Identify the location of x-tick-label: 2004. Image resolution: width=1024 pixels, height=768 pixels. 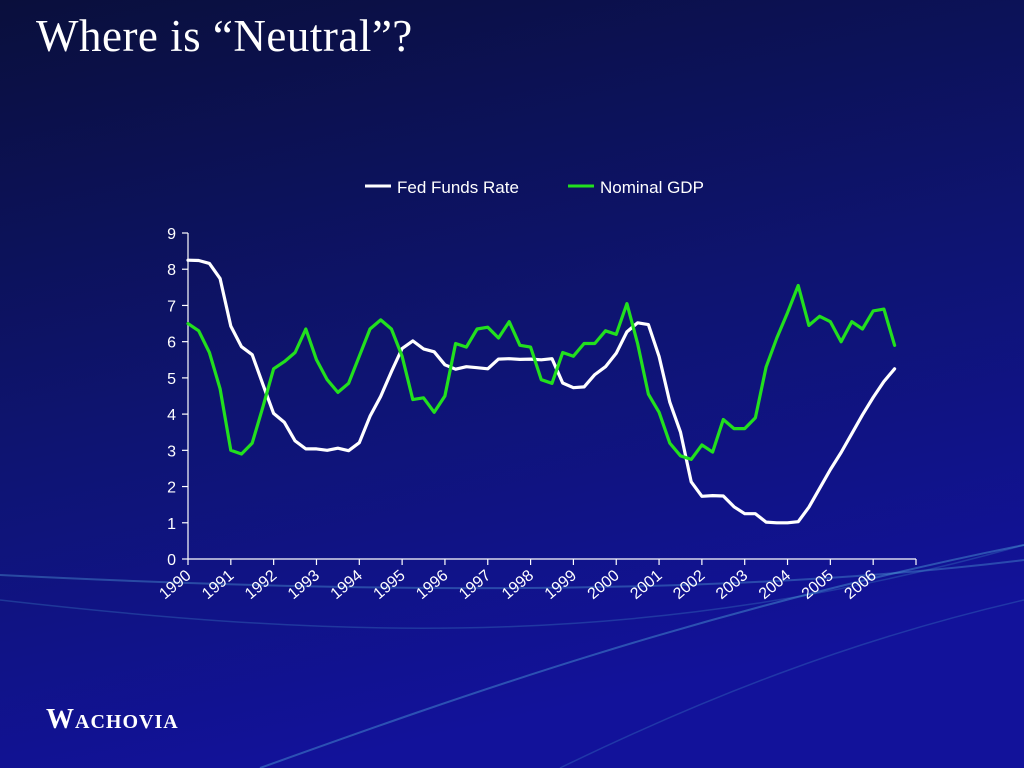
(775, 585).